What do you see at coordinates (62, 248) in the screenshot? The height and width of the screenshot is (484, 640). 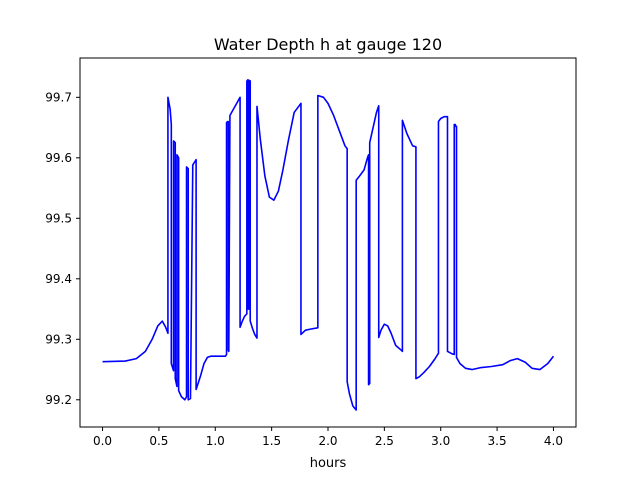 I see `y-axis: 99.2 99.3 99.4 99.5 99.6 99.7` at bounding box center [62, 248].